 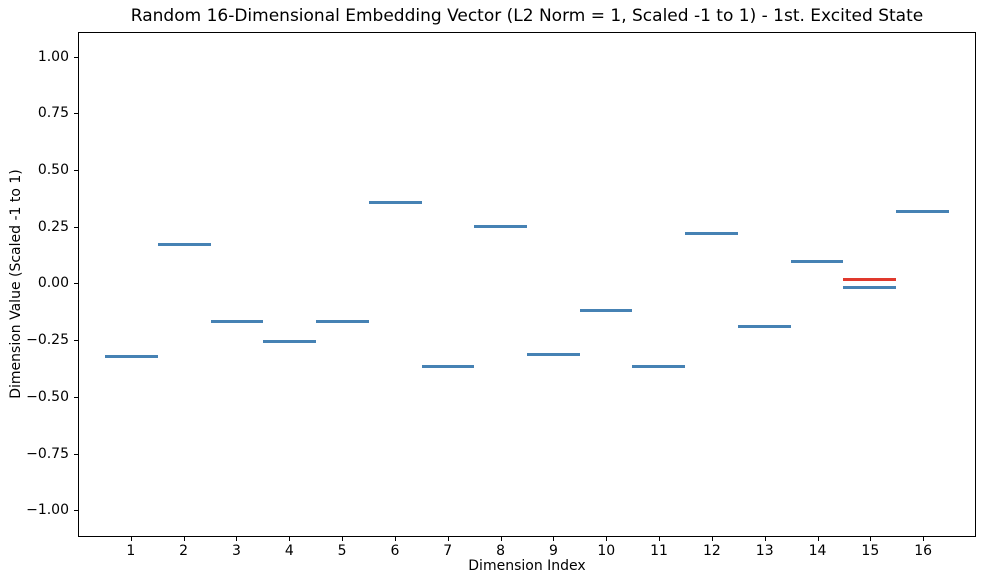 I want to click on x-tick-label: 7, so click(x=448, y=551).